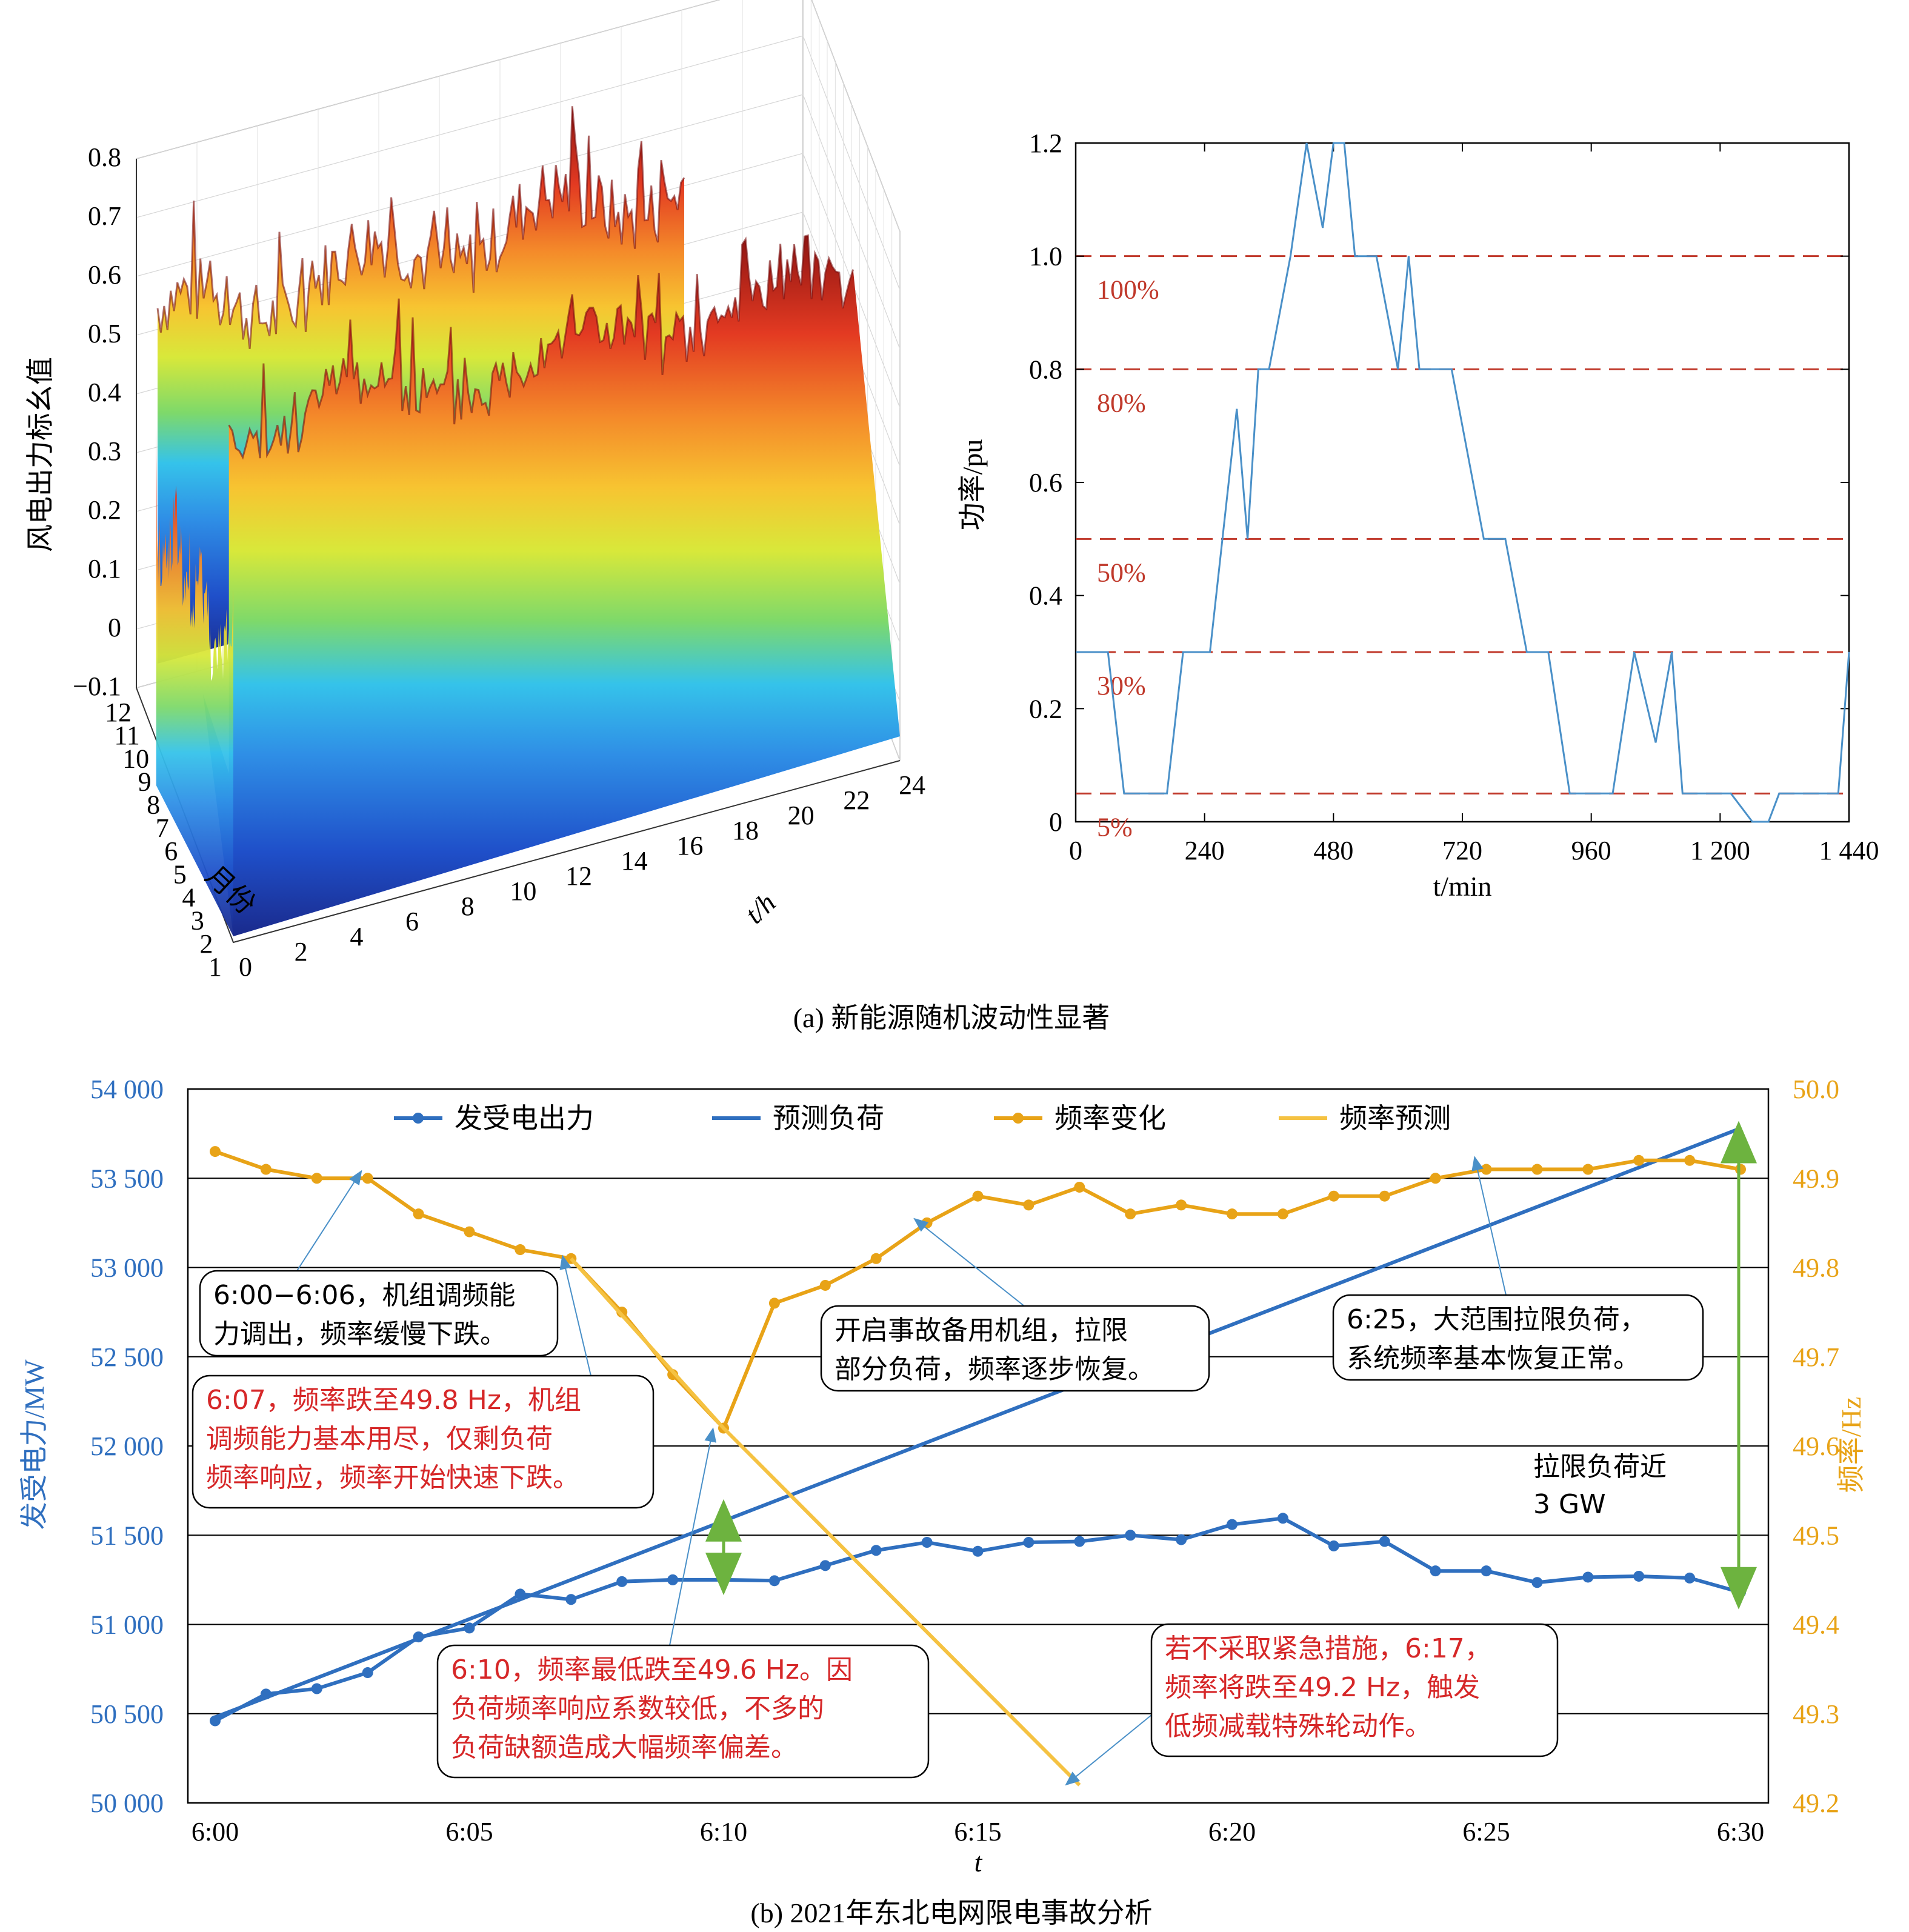 This screenshot has width=1909, height=1932. I want to click on power-y-tick-label: 0, so click(1055, 822).